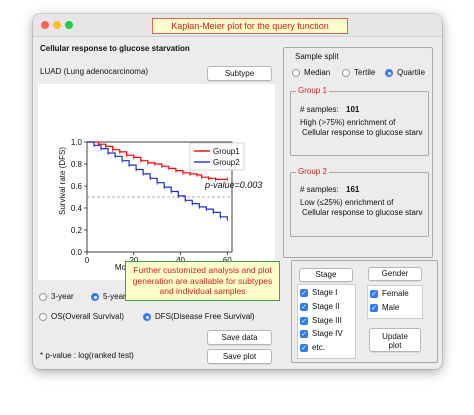 This screenshot has width=474, height=415. Describe the element at coordinates (391, 307) in the screenshot. I see `male-label: Male` at that location.